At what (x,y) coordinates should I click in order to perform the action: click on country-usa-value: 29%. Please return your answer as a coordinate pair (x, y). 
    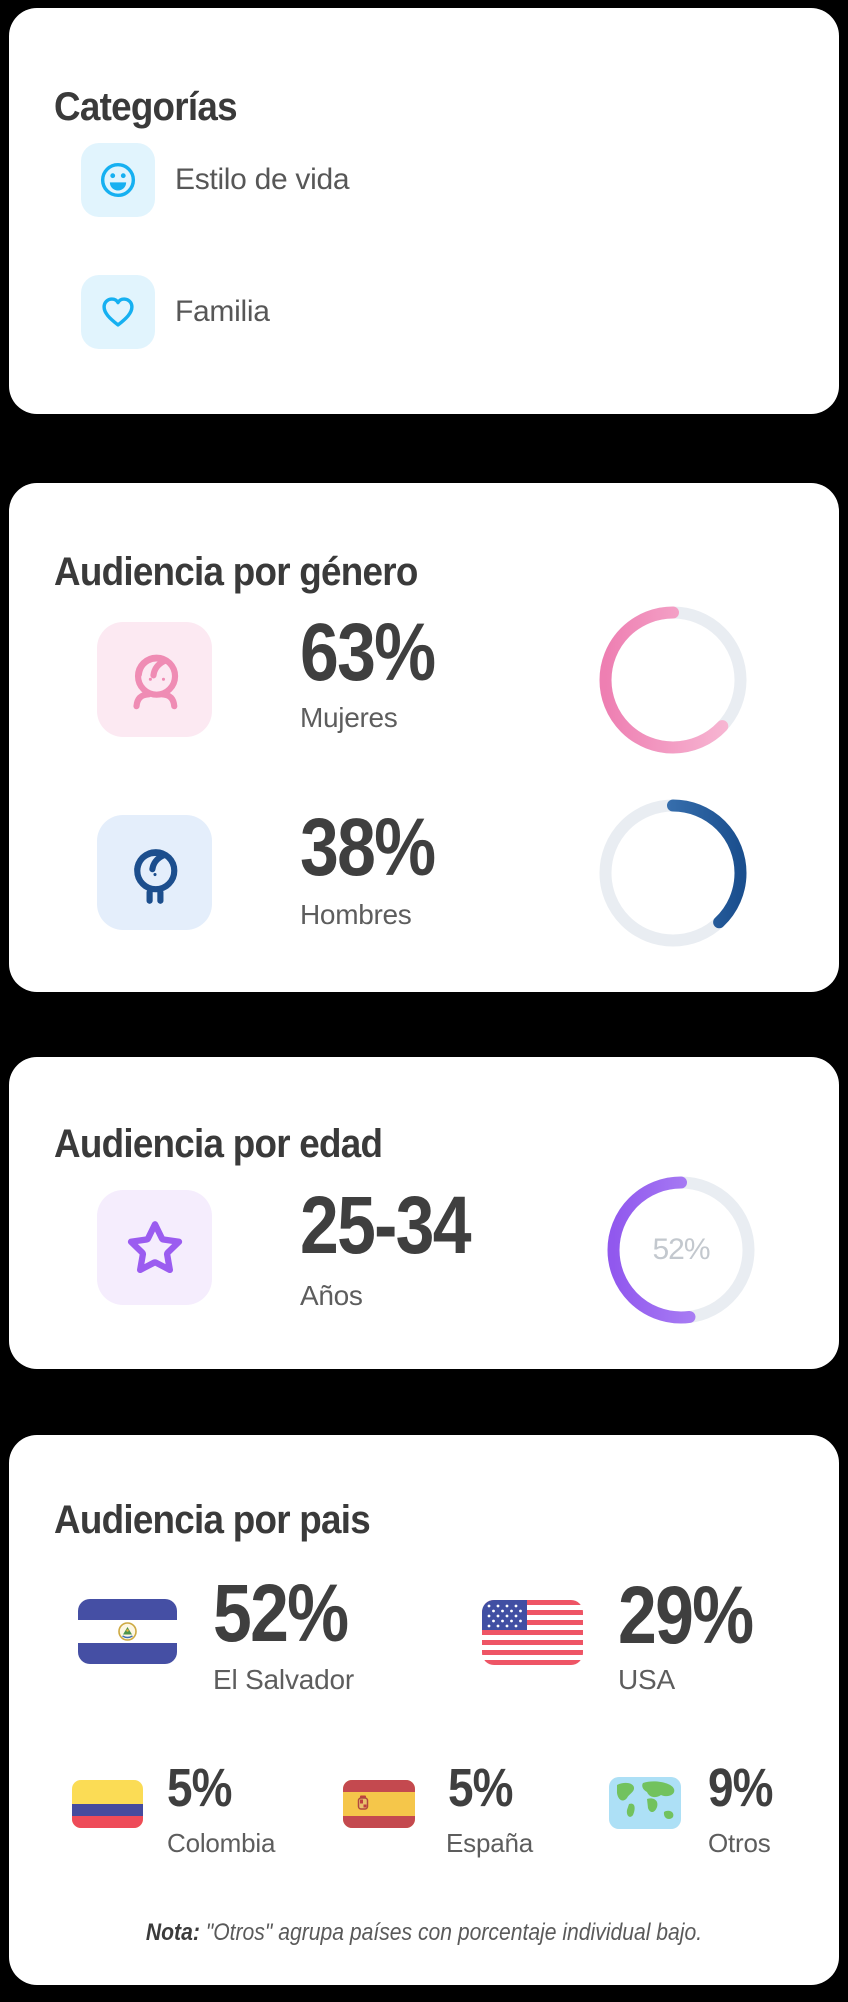
    Looking at the image, I should click on (686, 1615).